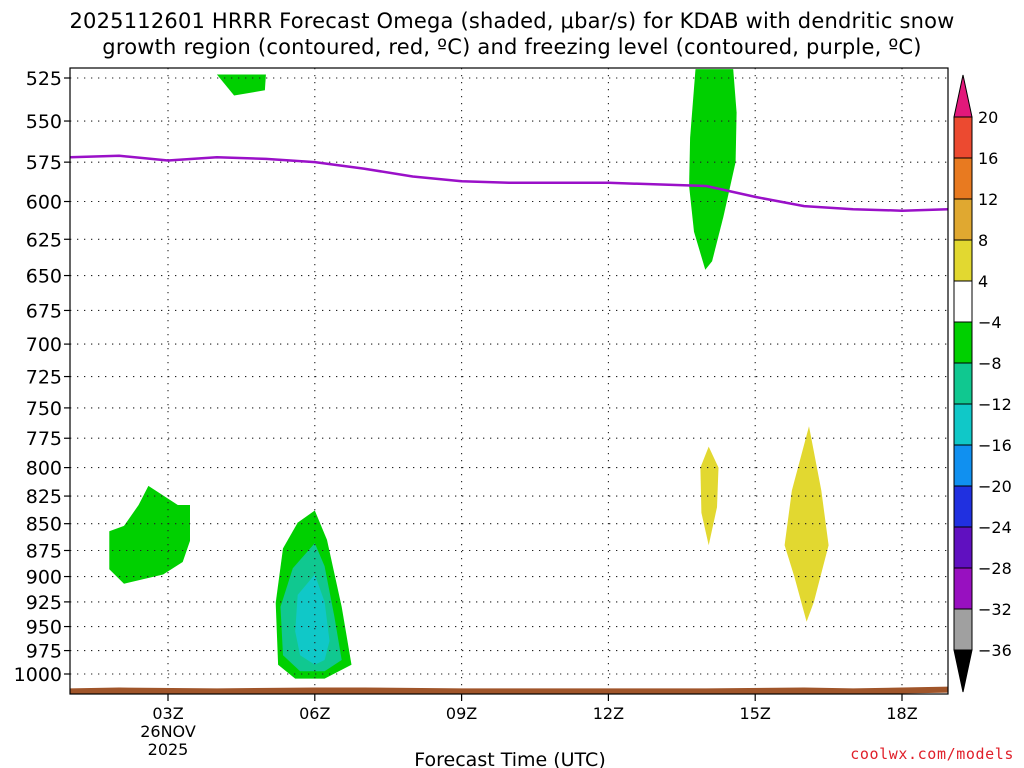  What do you see at coordinates (44, 603) in the screenshot?
I see `y-tick-label-925: 925` at bounding box center [44, 603].